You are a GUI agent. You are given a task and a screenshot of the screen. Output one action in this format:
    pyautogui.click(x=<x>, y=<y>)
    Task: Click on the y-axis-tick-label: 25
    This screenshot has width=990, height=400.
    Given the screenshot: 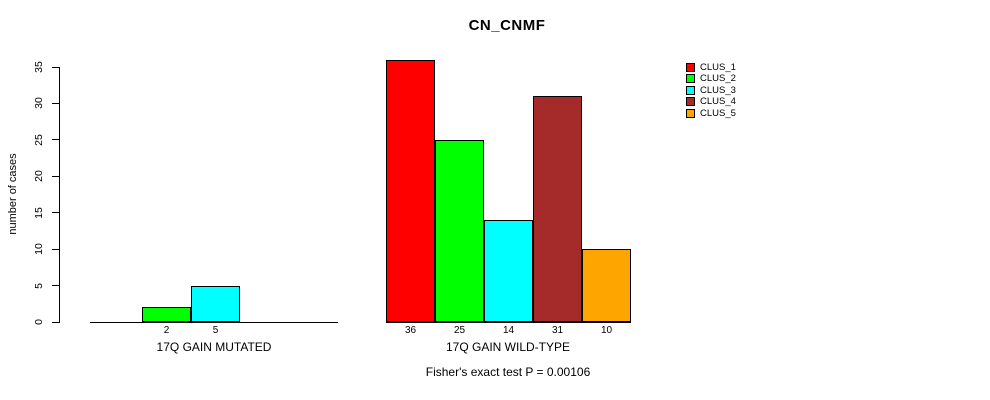 What is the action you would take?
    pyautogui.click(x=39, y=140)
    